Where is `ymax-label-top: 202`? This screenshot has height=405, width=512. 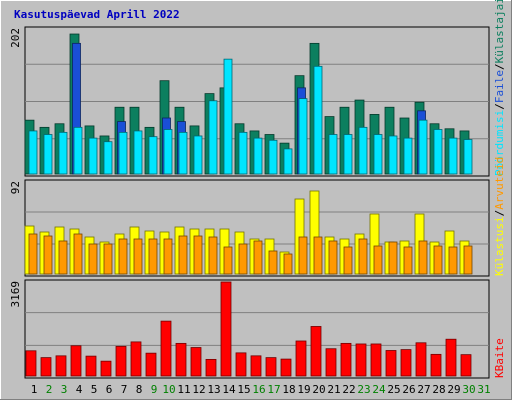
ymax-label-top: 202 is located at coordinates (15, 38).